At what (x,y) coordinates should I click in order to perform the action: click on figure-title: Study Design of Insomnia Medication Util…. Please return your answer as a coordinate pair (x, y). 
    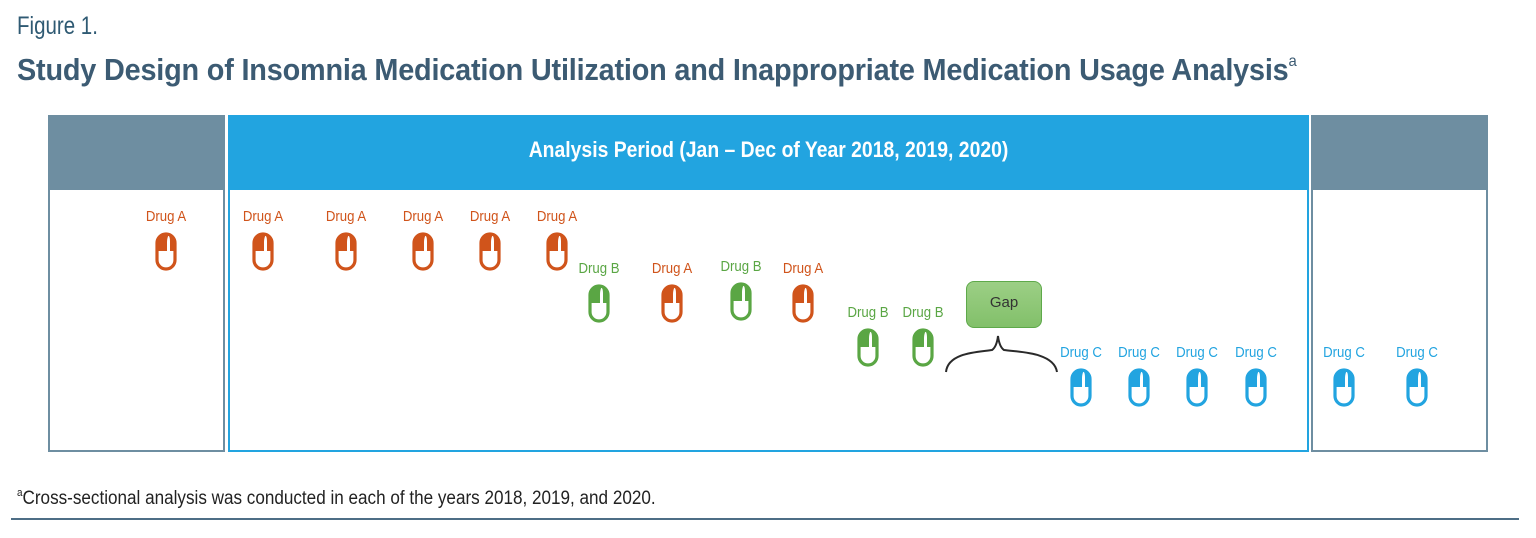
    Looking at the image, I should click on (657, 70).